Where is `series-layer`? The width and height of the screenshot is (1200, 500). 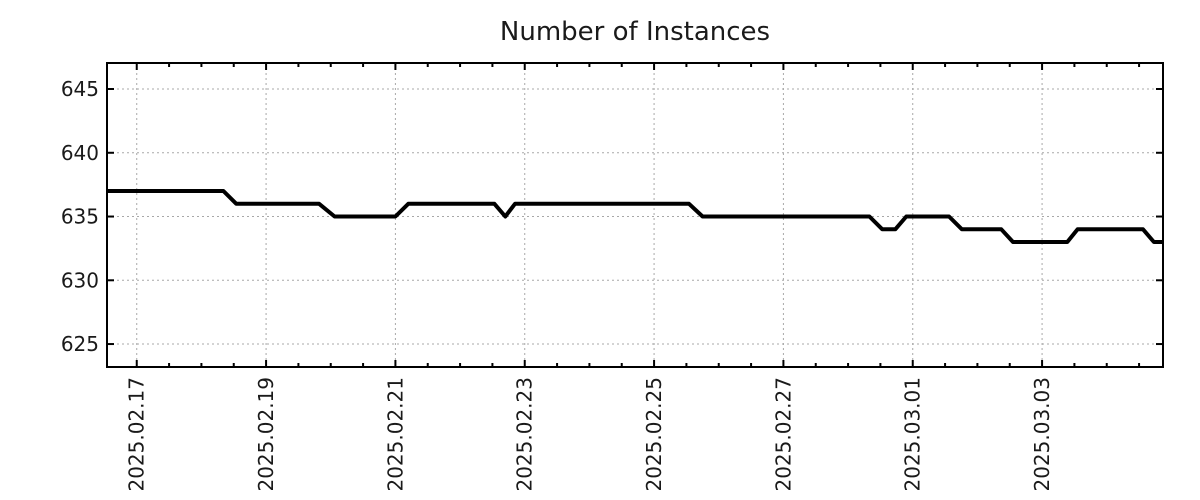
series-layer is located at coordinates (635, 216).